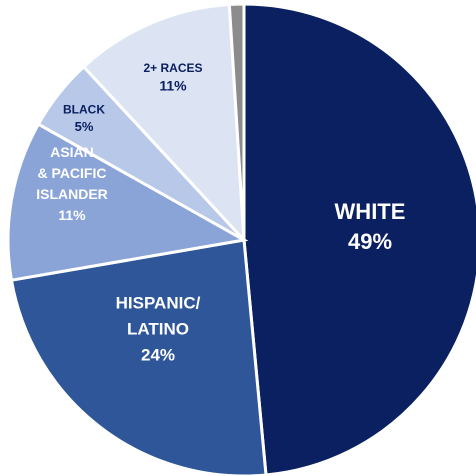 The width and height of the screenshot is (476, 476). I want to click on slice-category-label: ISLANDER, so click(72, 194).